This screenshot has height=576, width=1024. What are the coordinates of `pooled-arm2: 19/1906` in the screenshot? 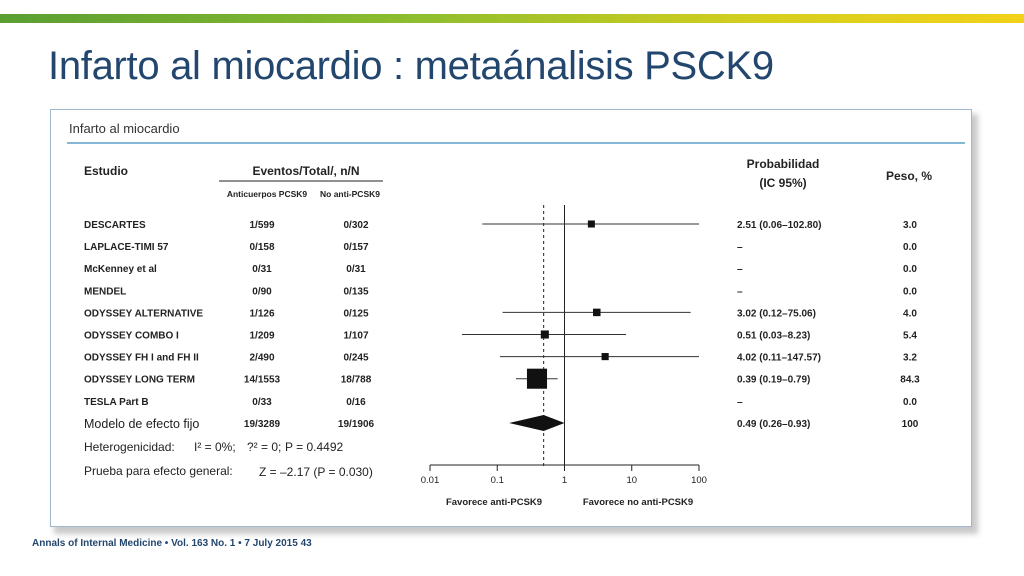 It's located at (356, 424).